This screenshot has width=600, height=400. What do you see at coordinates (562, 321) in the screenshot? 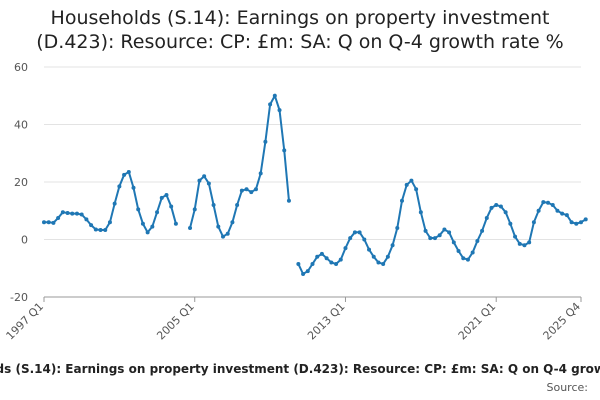
I see `x-tick-label: 2025 Q4` at bounding box center [562, 321].